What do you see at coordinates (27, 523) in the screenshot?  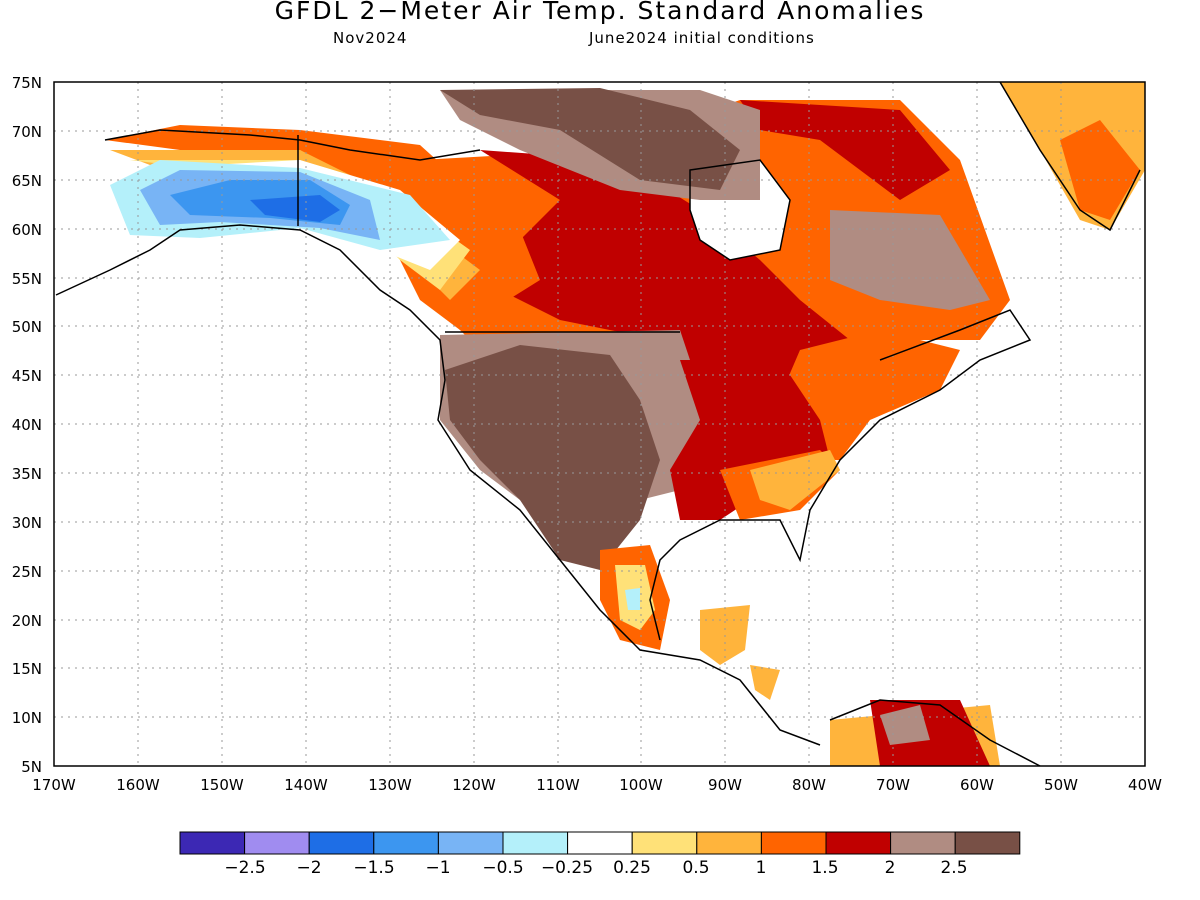 I see `lat-label: 30N` at bounding box center [27, 523].